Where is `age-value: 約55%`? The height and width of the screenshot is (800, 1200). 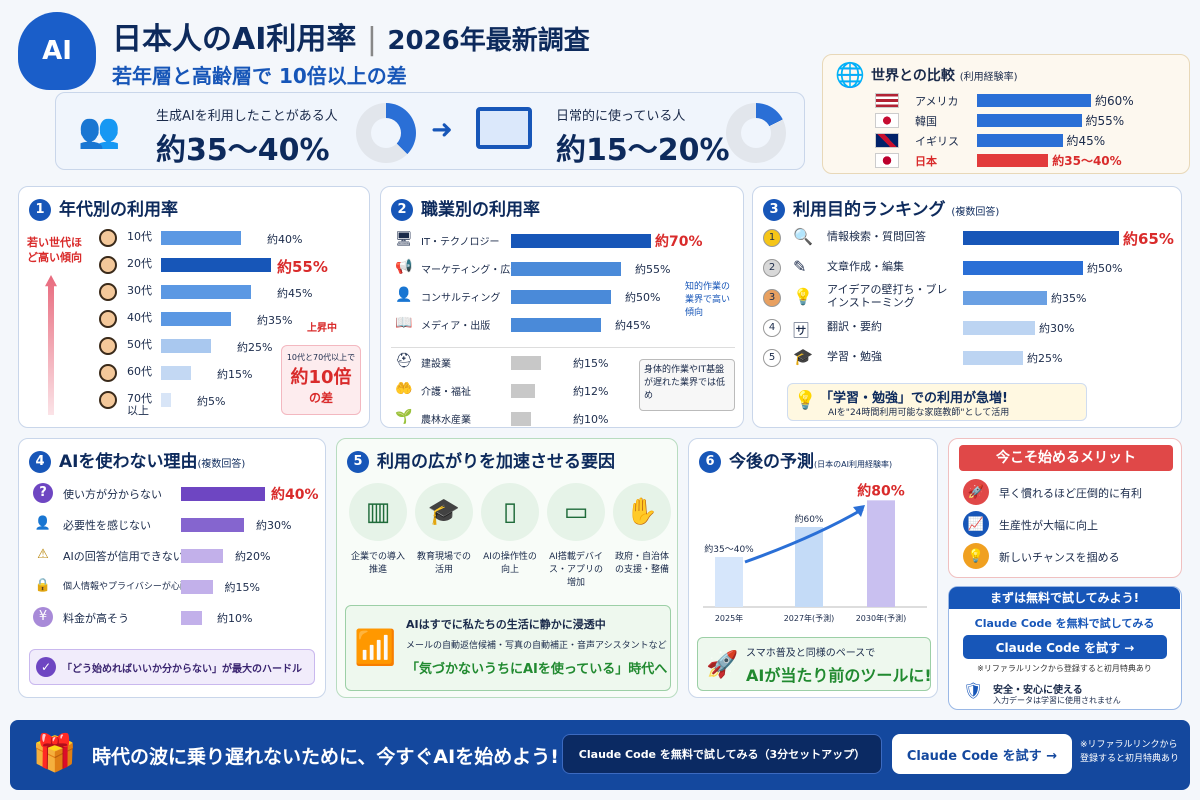 age-value: 約55% is located at coordinates (302, 267).